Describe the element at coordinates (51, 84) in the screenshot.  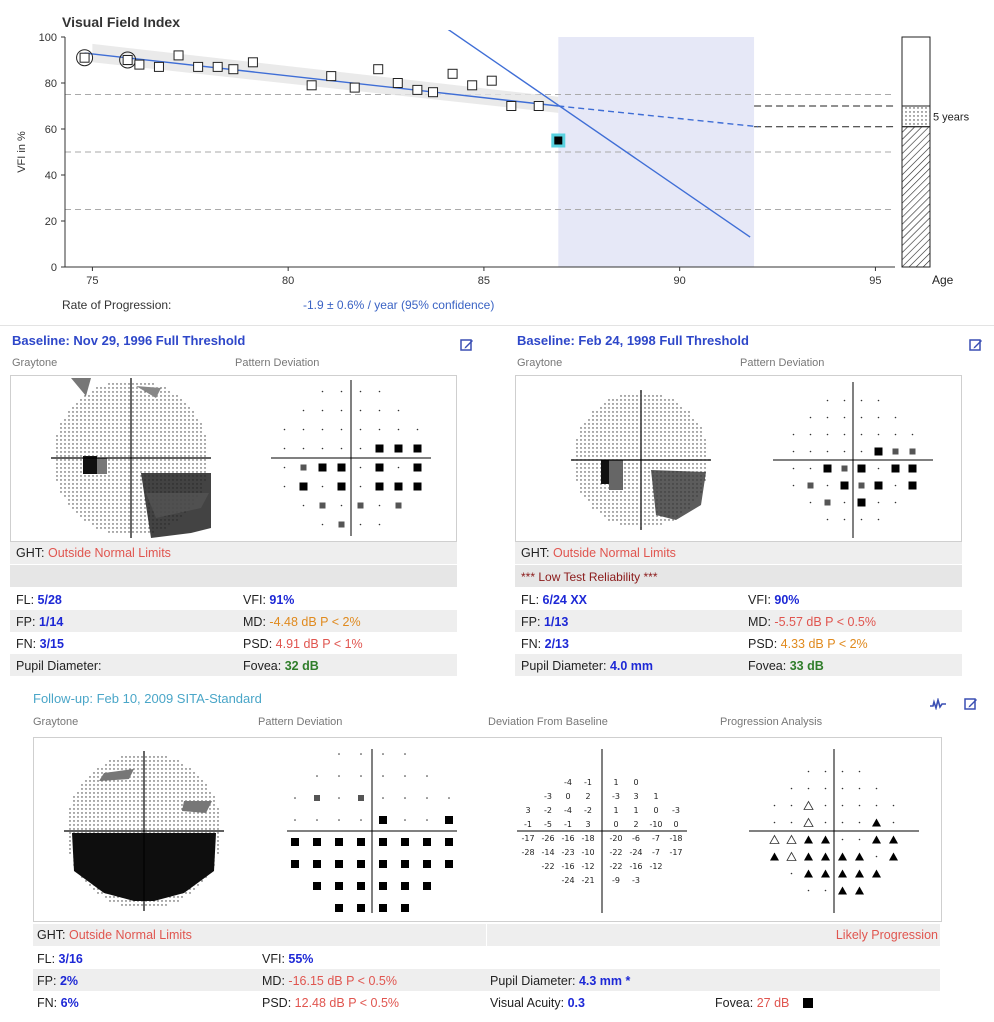
I see `y-tick-label: 80` at that location.